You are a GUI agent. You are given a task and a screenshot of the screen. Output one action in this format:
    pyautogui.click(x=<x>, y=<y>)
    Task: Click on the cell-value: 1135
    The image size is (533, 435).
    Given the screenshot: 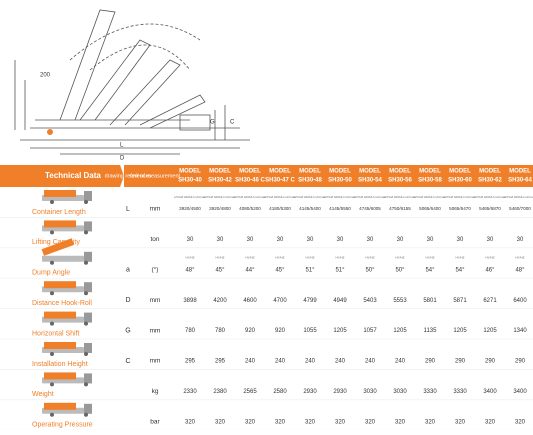 What is the action you would take?
    pyautogui.click(x=431, y=331)
    